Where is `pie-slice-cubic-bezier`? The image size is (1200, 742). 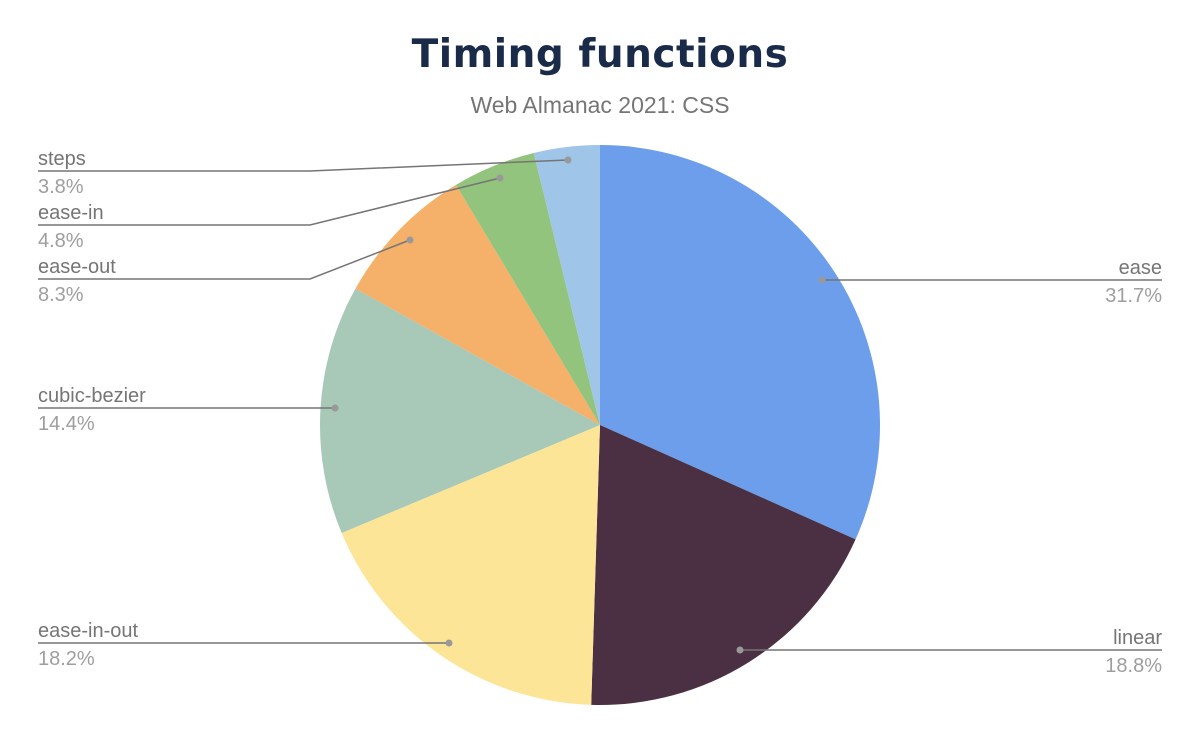 pie-slice-cubic-bezier is located at coordinates (459, 410).